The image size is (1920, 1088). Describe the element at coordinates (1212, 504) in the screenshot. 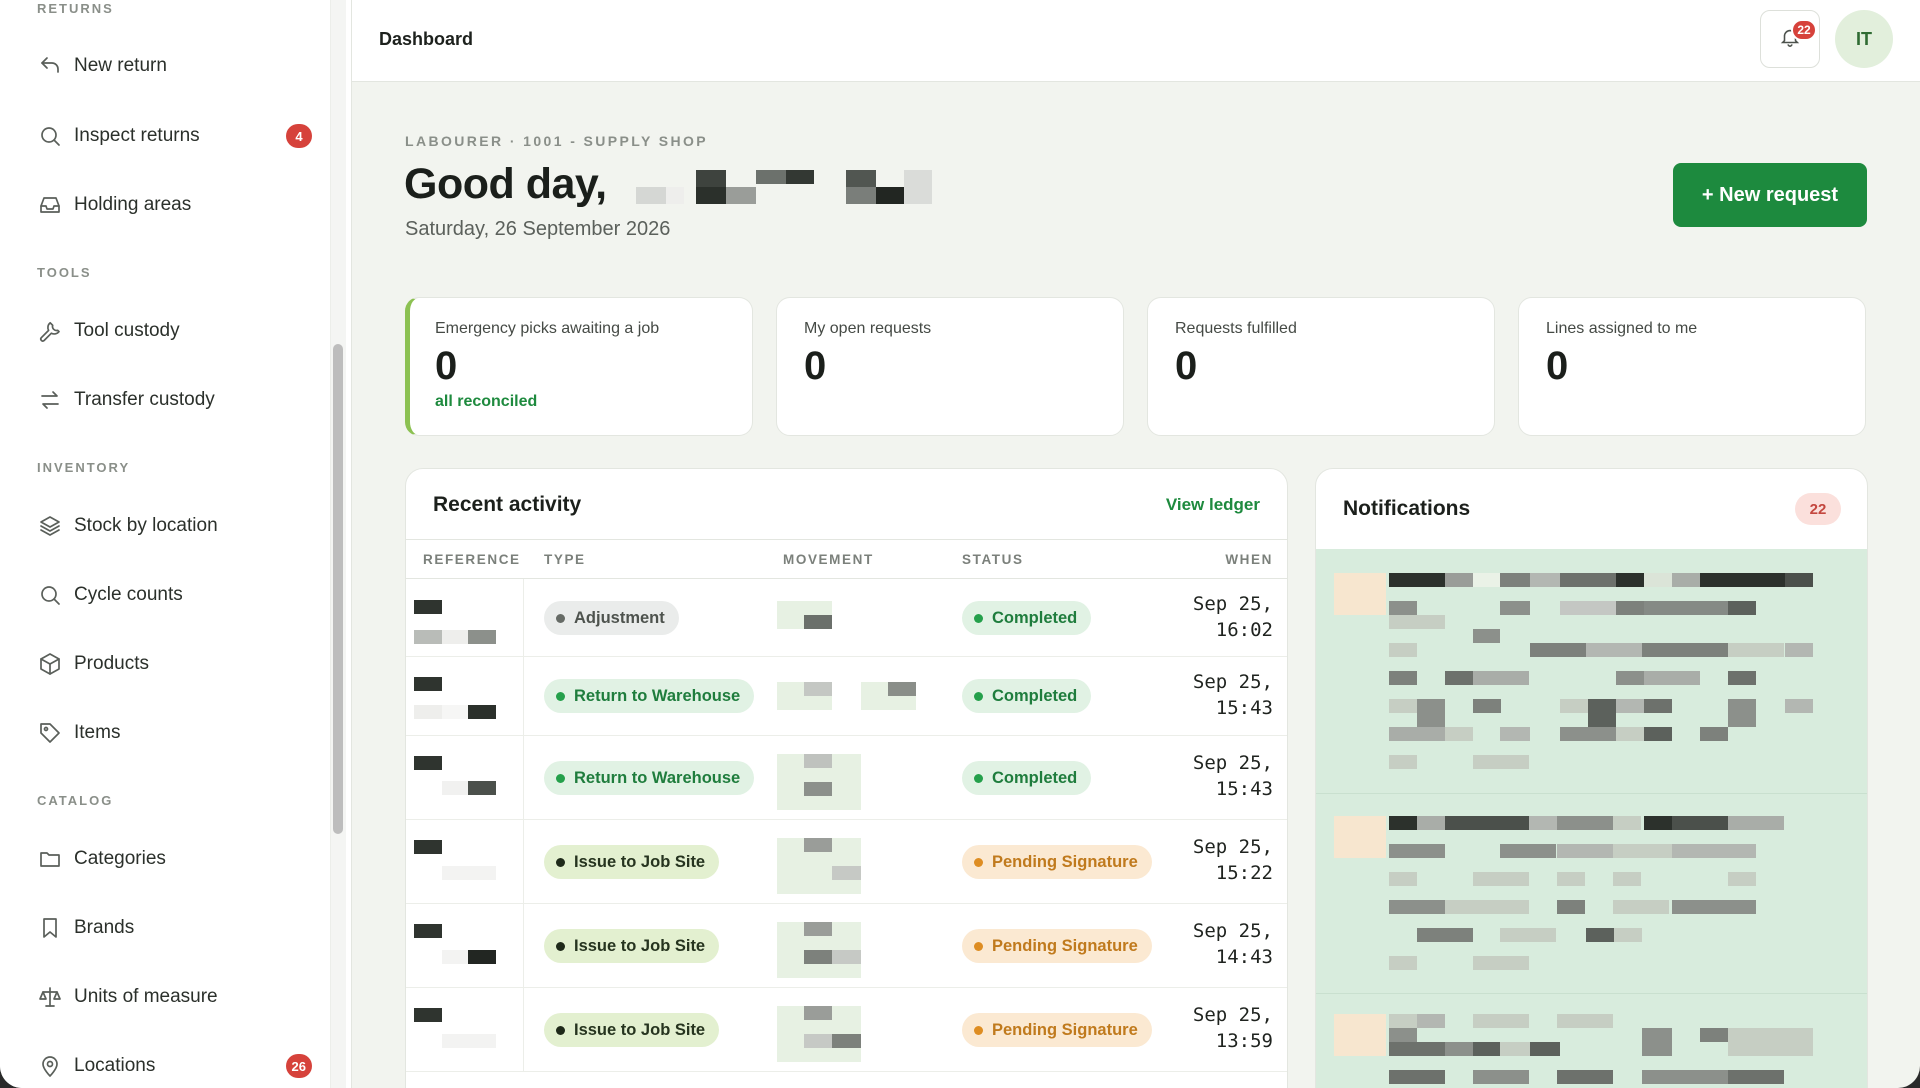

I see `view-ledger-link: View ledger` at that location.